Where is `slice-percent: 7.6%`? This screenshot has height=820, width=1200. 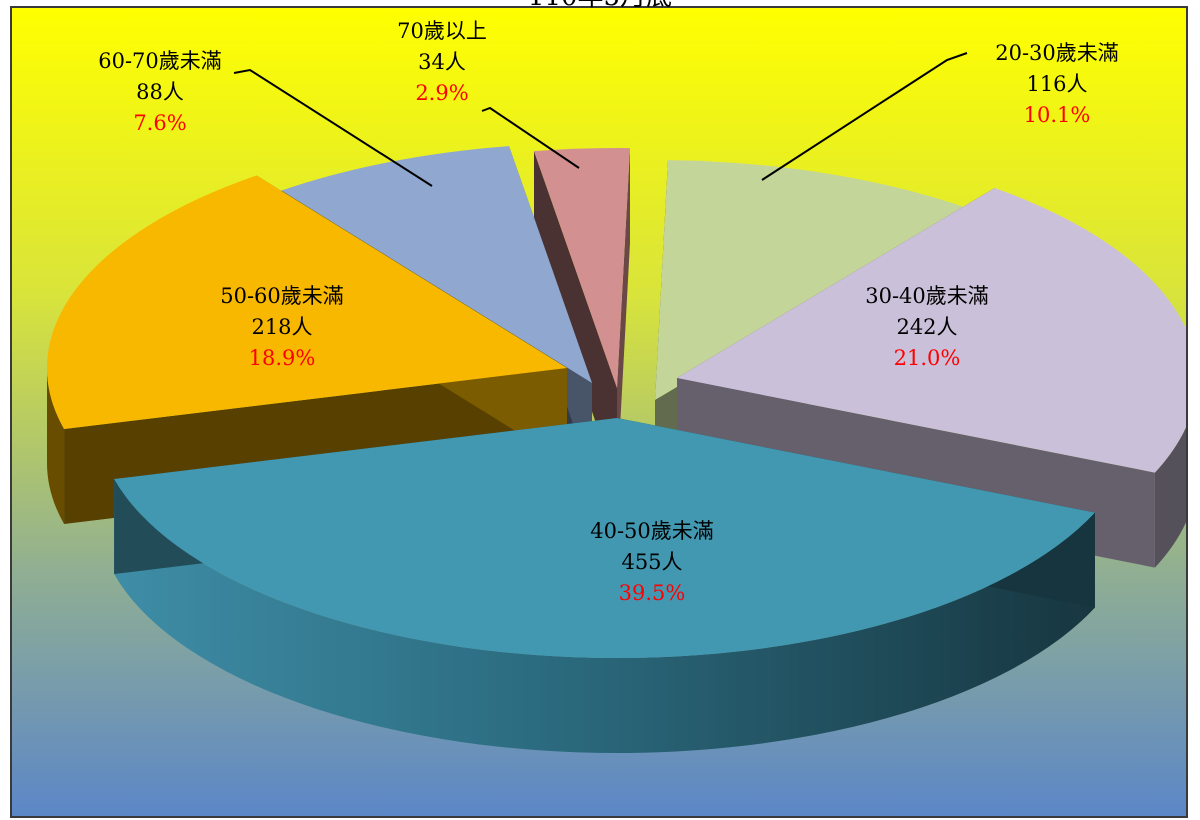
slice-percent: 7.6% is located at coordinates (159, 123).